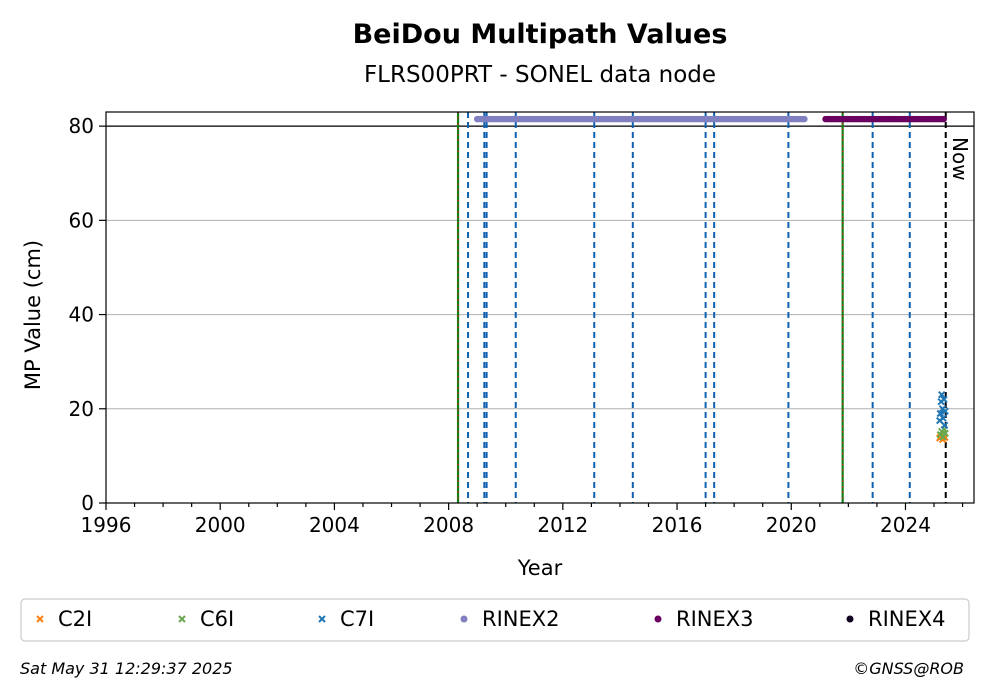 The image size is (992, 699). What do you see at coordinates (521, 619) in the screenshot?
I see `legend-label: RINEX2` at bounding box center [521, 619].